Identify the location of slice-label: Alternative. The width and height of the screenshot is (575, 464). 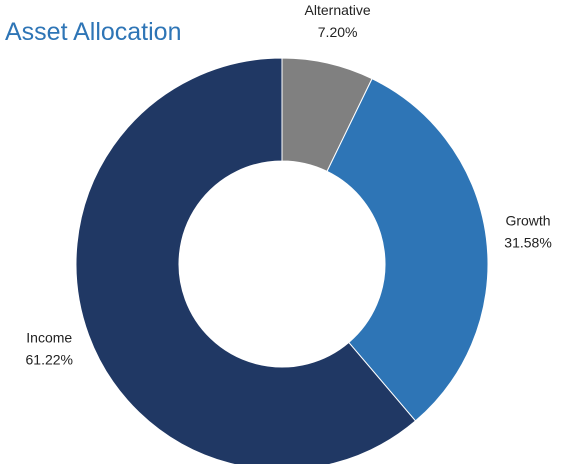
(338, 10).